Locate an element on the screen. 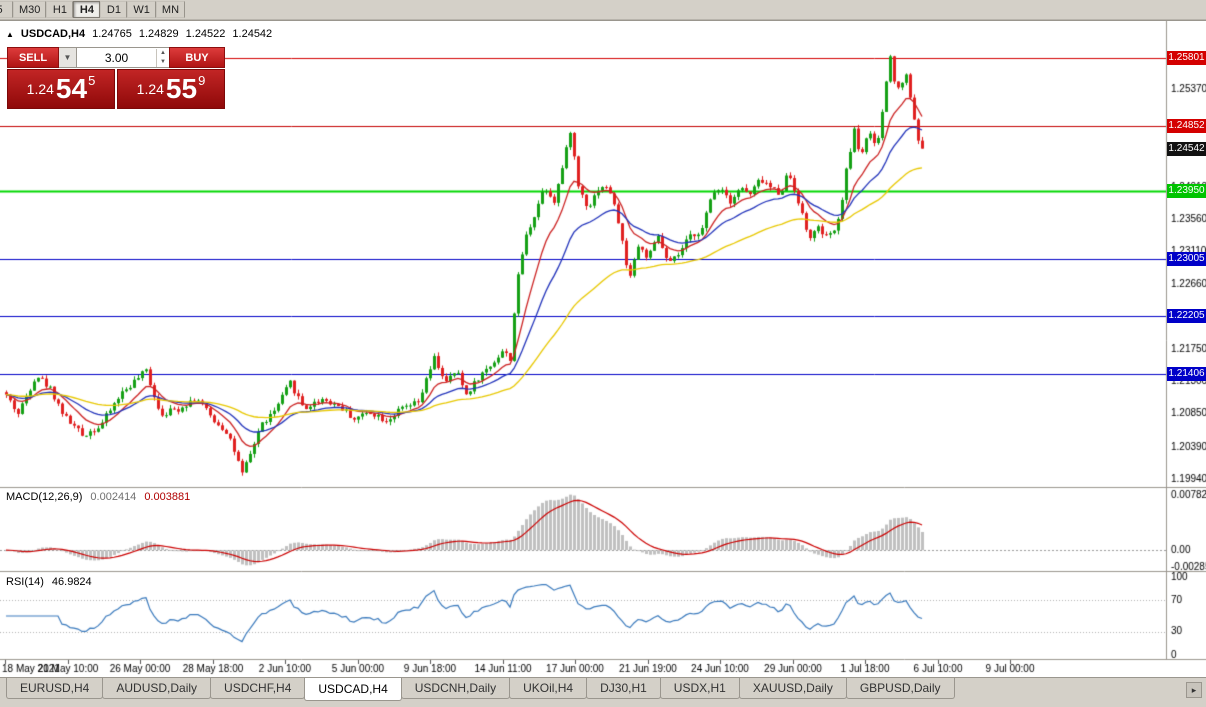  timeframe-button-m30: M30 is located at coordinates (30, 9).